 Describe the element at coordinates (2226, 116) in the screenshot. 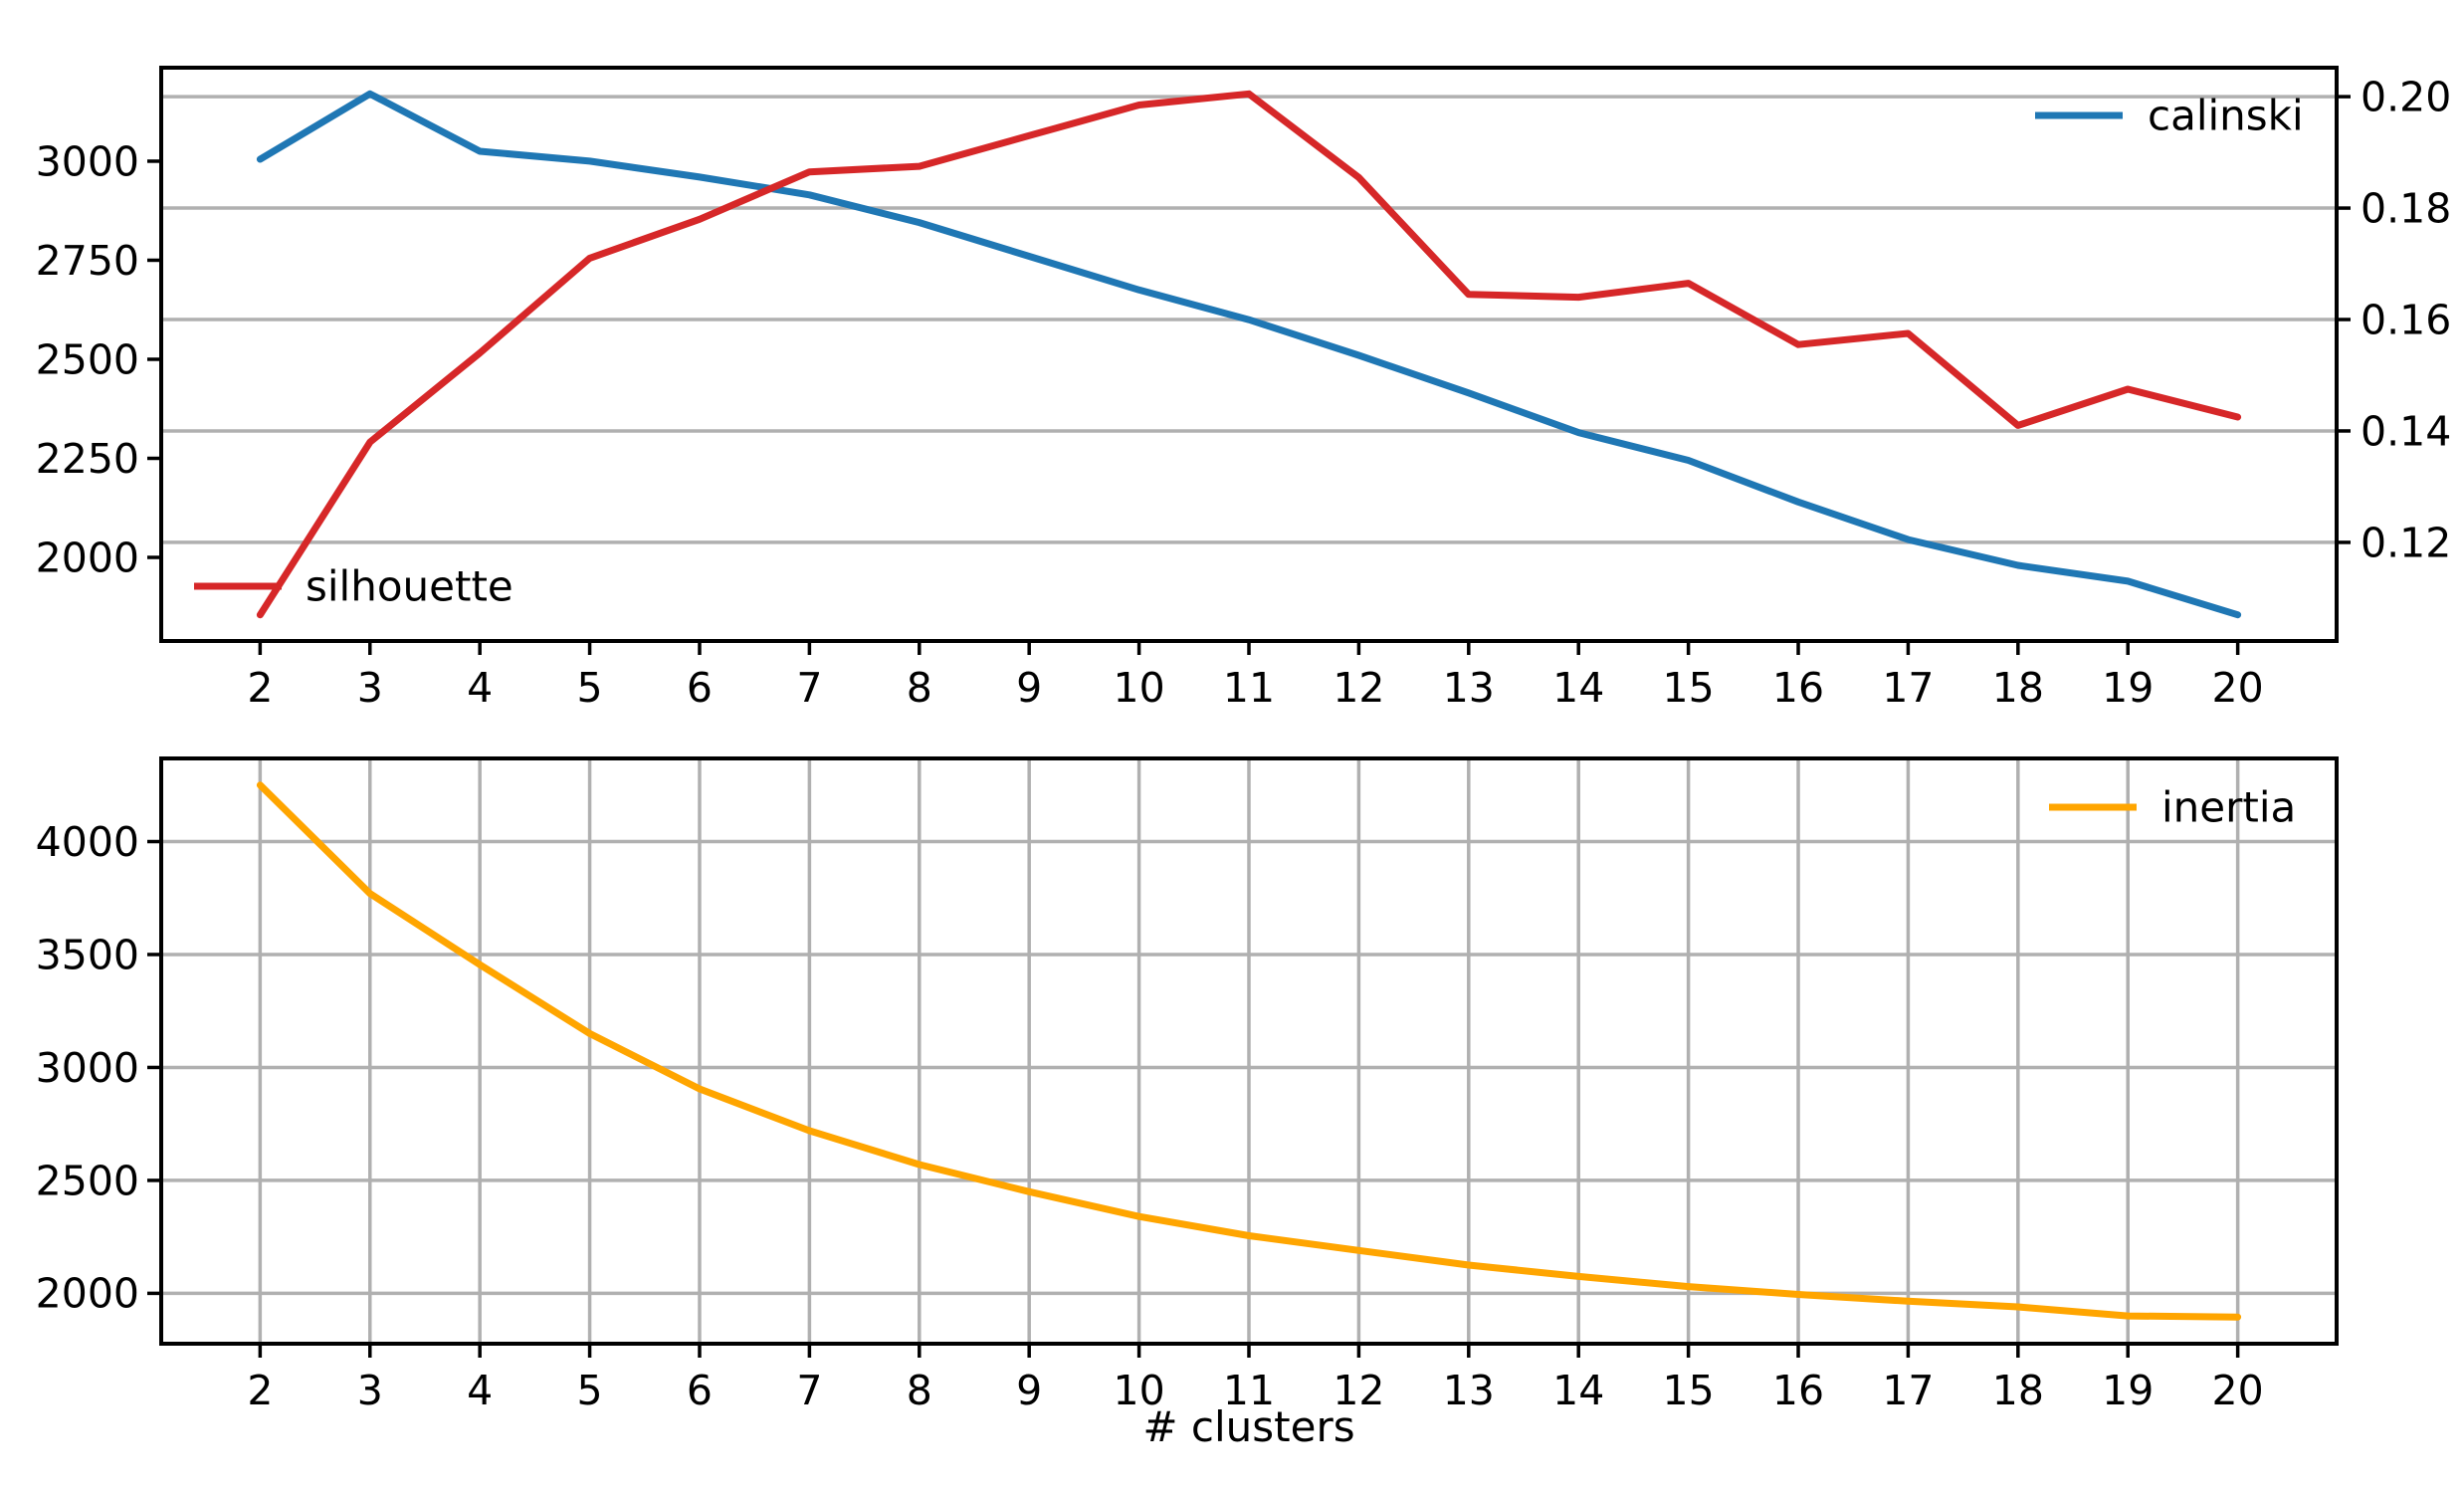

I see `calinski-legend-label: calinski` at that location.